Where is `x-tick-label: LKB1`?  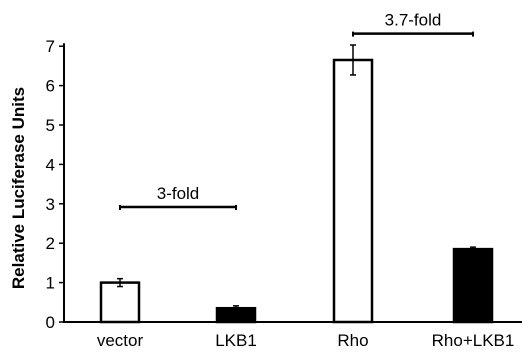 x-tick-label: LKB1 is located at coordinates (236, 340).